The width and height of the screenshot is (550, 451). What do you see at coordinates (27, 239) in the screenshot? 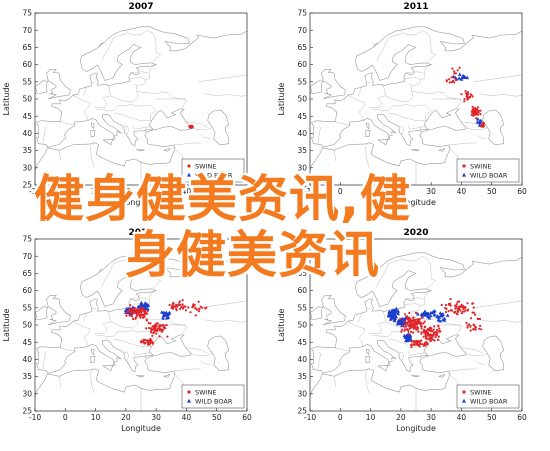
I see `y-tick-label: 75` at bounding box center [27, 239].